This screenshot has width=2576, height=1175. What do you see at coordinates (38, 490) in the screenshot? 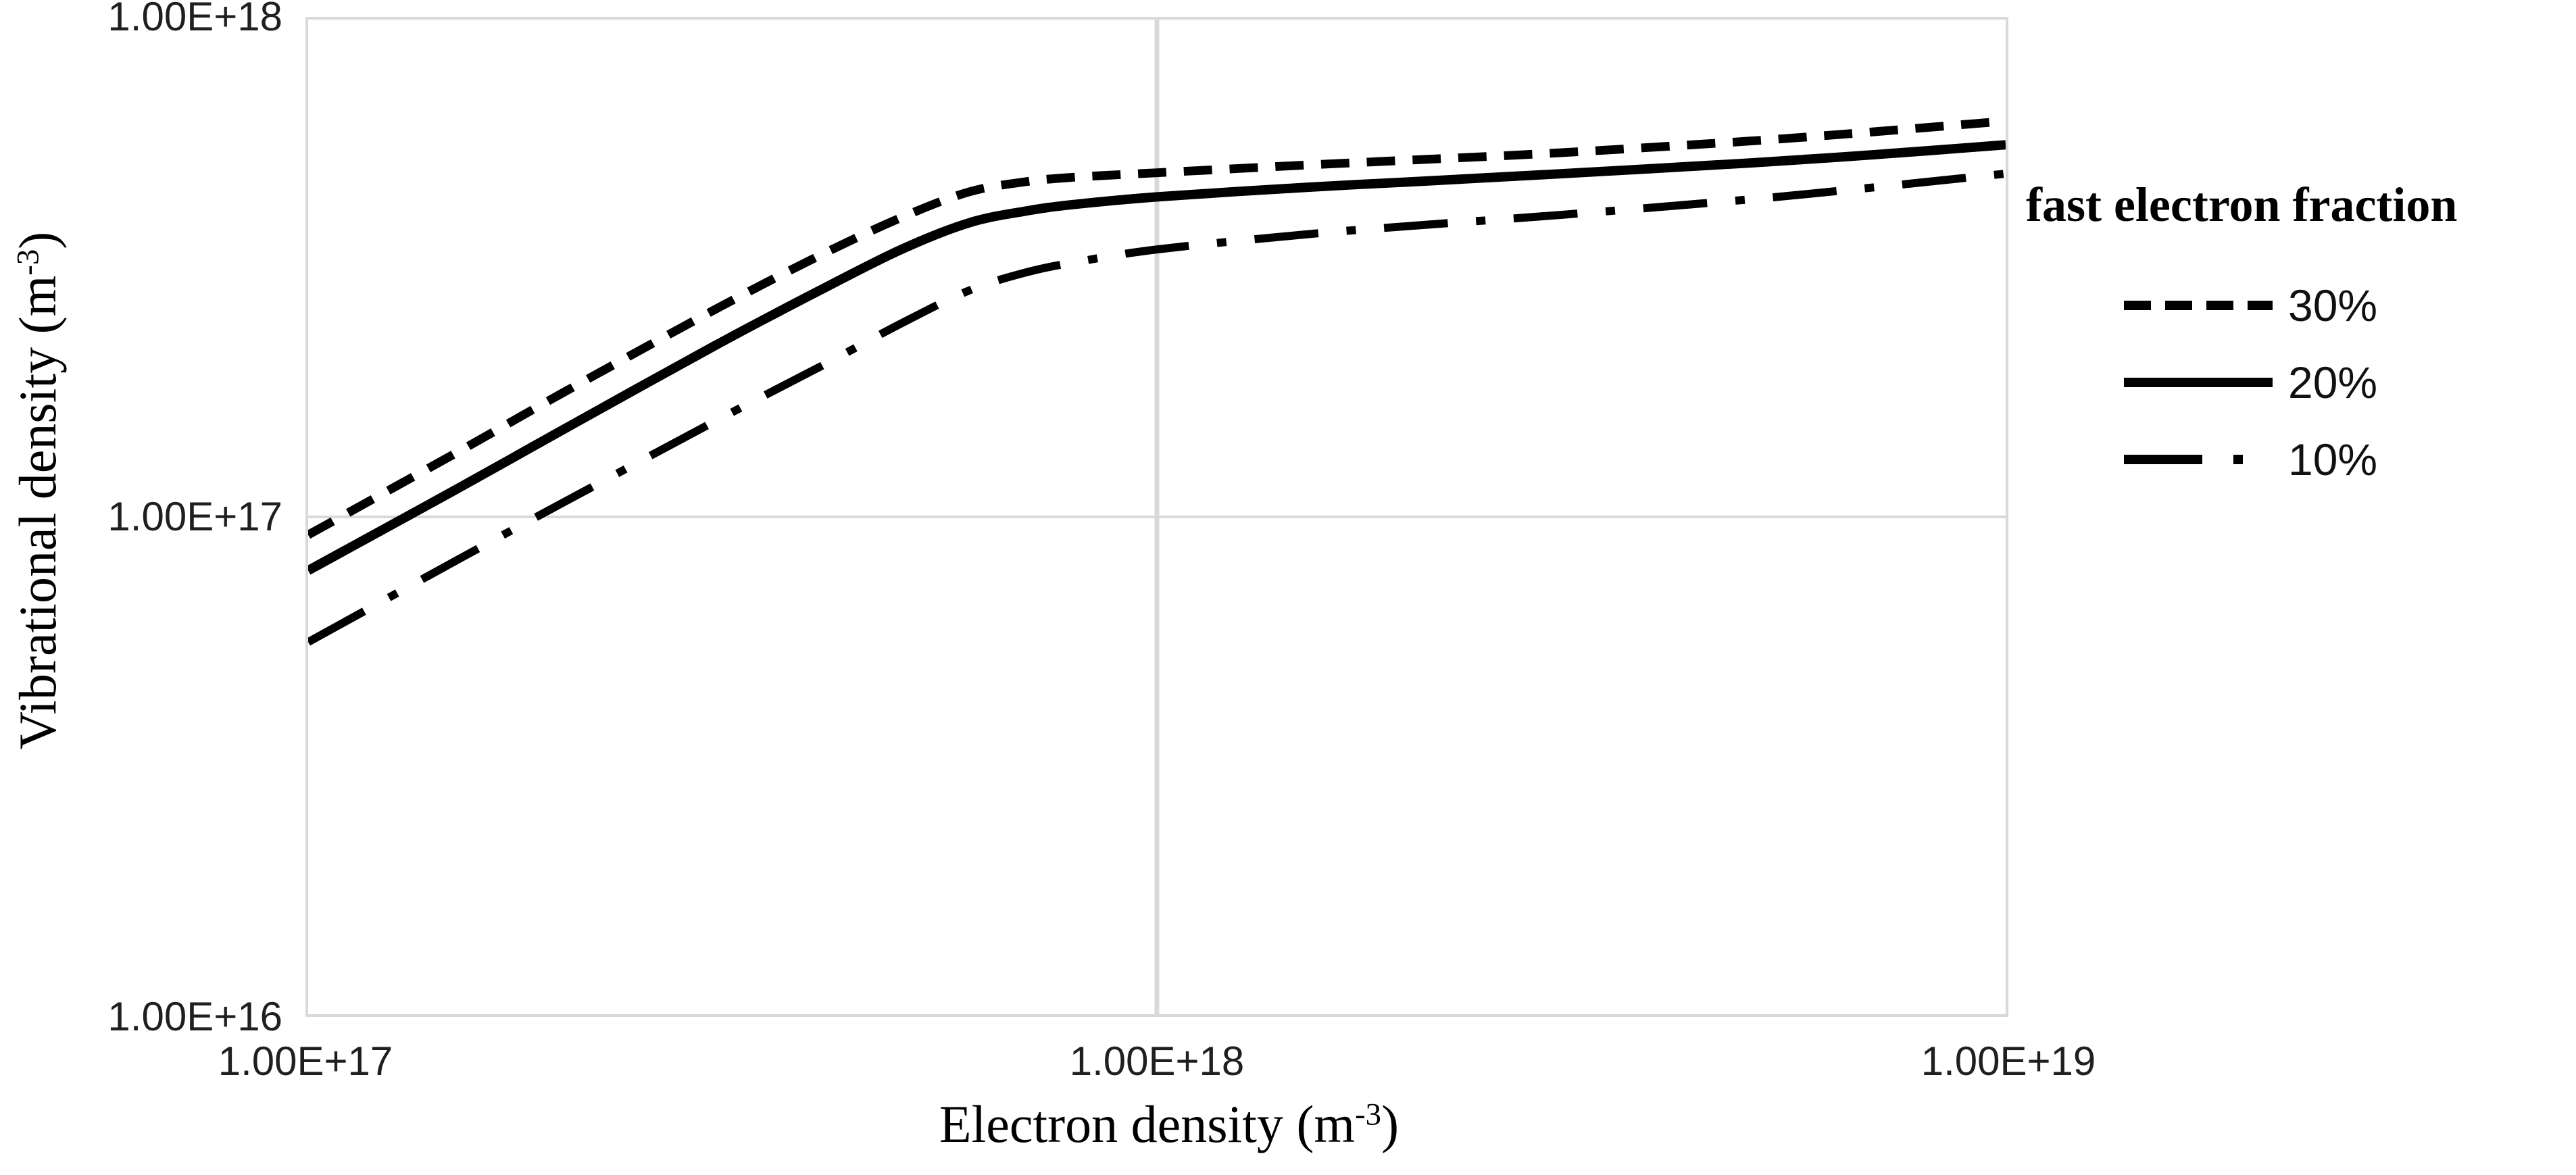
I see `y-axis-title: Vibrational density (m-3)` at bounding box center [38, 490].